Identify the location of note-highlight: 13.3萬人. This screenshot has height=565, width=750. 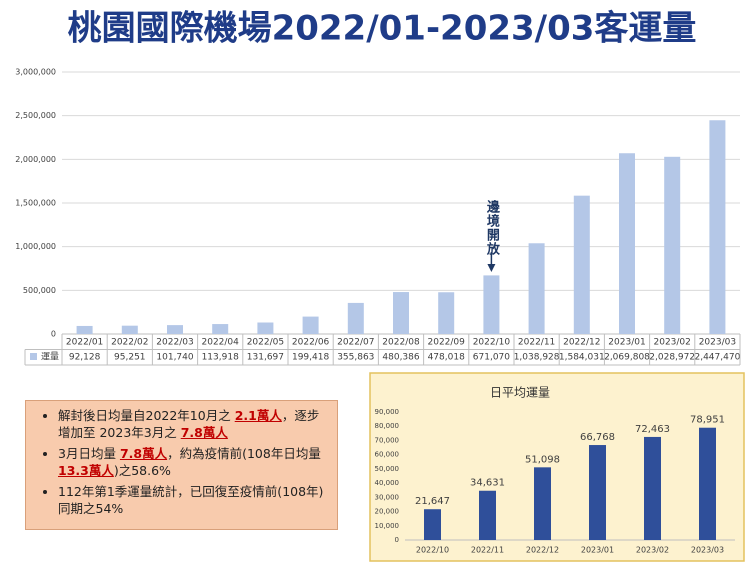
(86, 470).